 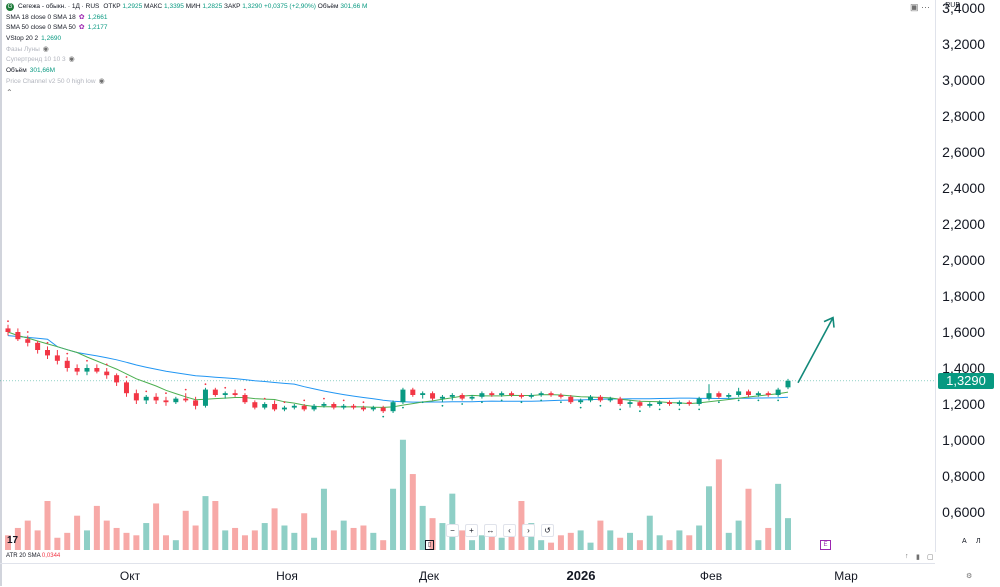 What do you see at coordinates (930, 557) in the screenshot?
I see `maximize-pane-icon: ▢` at bounding box center [930, 557].